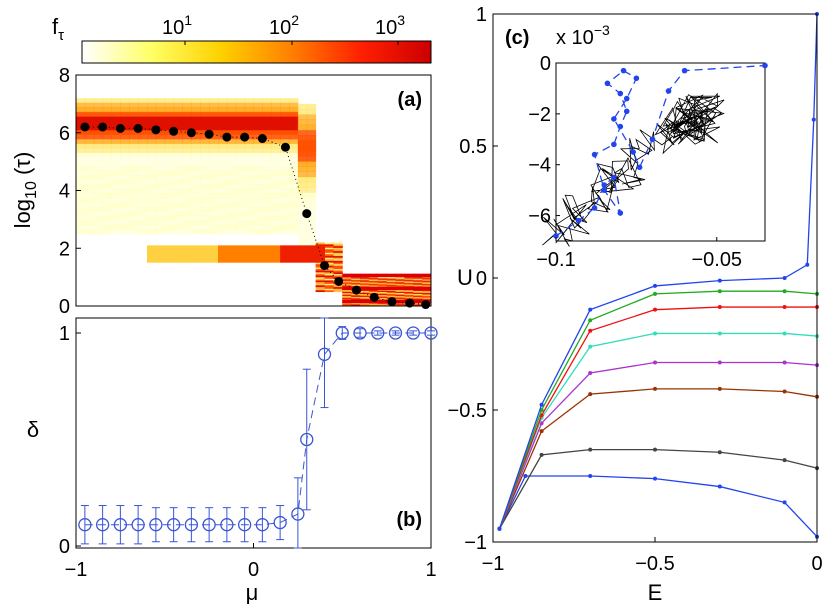 This screenshot has width=822, height=612. I want to click on x-tick-label: −0.5, so click(654, 564).